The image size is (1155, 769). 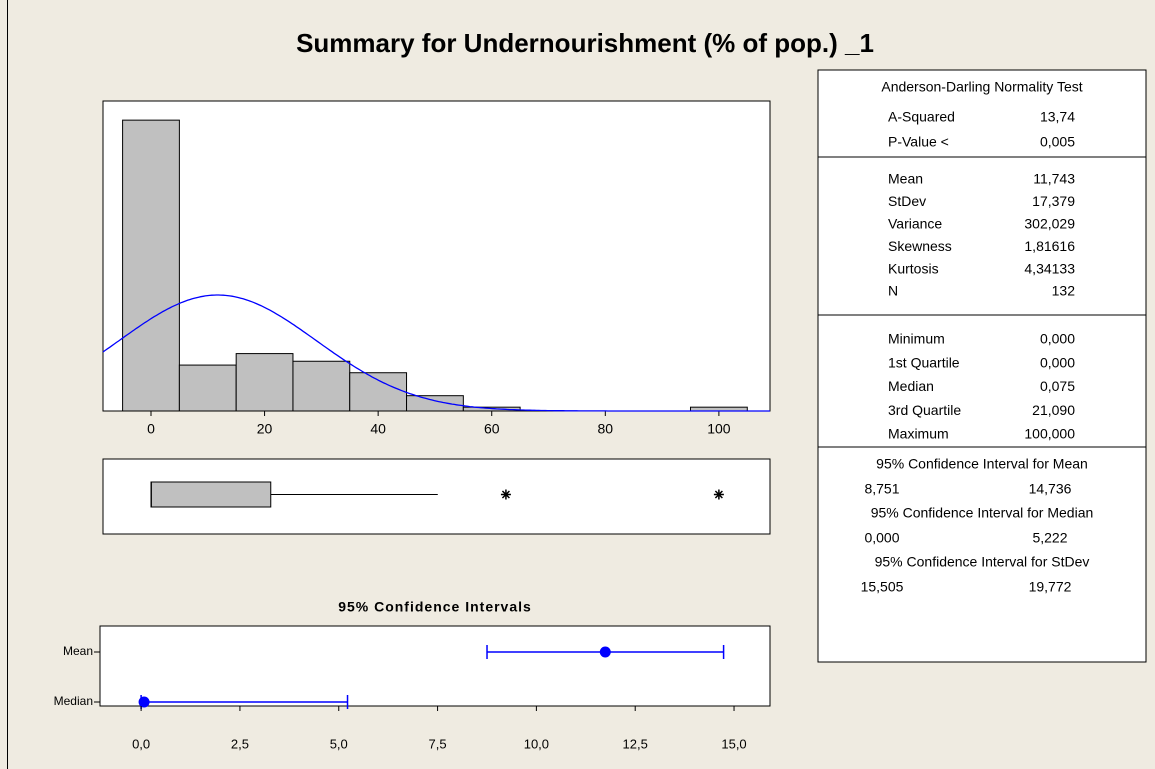 I want to click on x-tick-label: 10,0, so click(x=536, y=743).